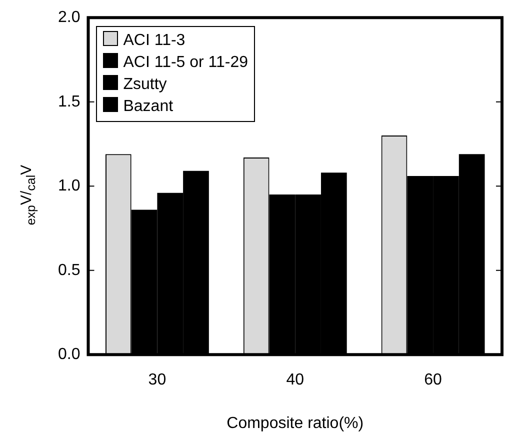 Image resolution: width=518 pixels, height=441 pixels. I want to click on x-tick-label: 60, so click(433, 380).